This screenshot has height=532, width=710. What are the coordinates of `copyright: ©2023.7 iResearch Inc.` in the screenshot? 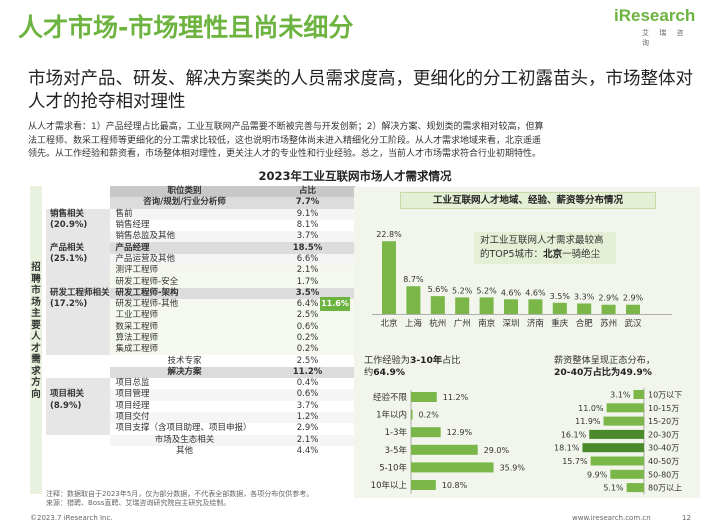 It's located at (71, 518).